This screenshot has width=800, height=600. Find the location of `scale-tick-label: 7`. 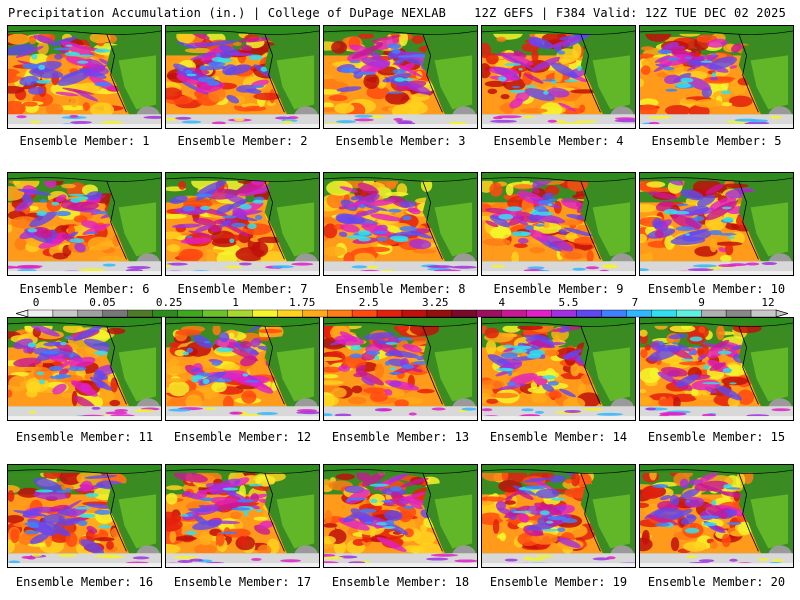

scale-tick-label: 7 is located at coordinates (635, 302).